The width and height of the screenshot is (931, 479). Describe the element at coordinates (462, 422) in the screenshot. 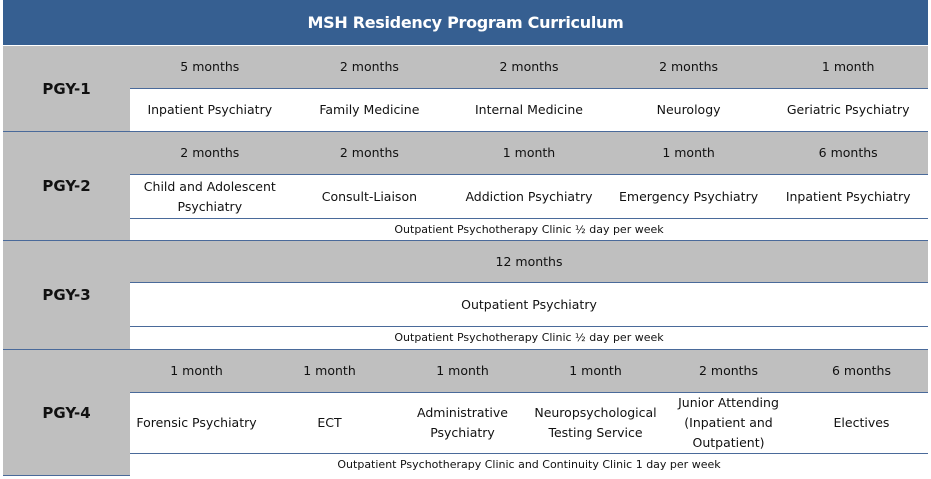

I see `rotation-cell: Administrative Psychiatry` at that location.